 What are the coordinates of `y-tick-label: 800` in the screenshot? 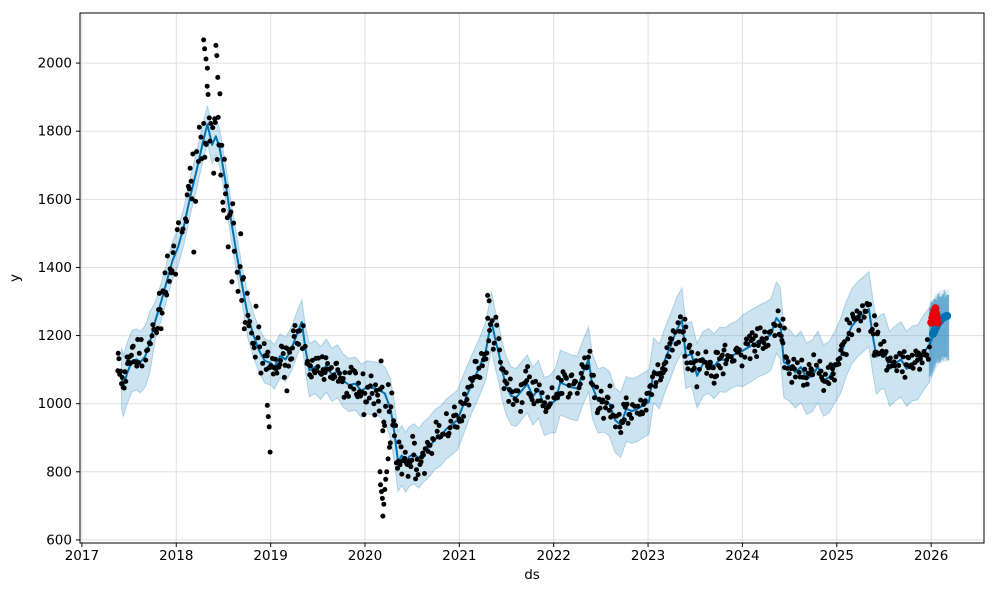 It's located at (59, 472).